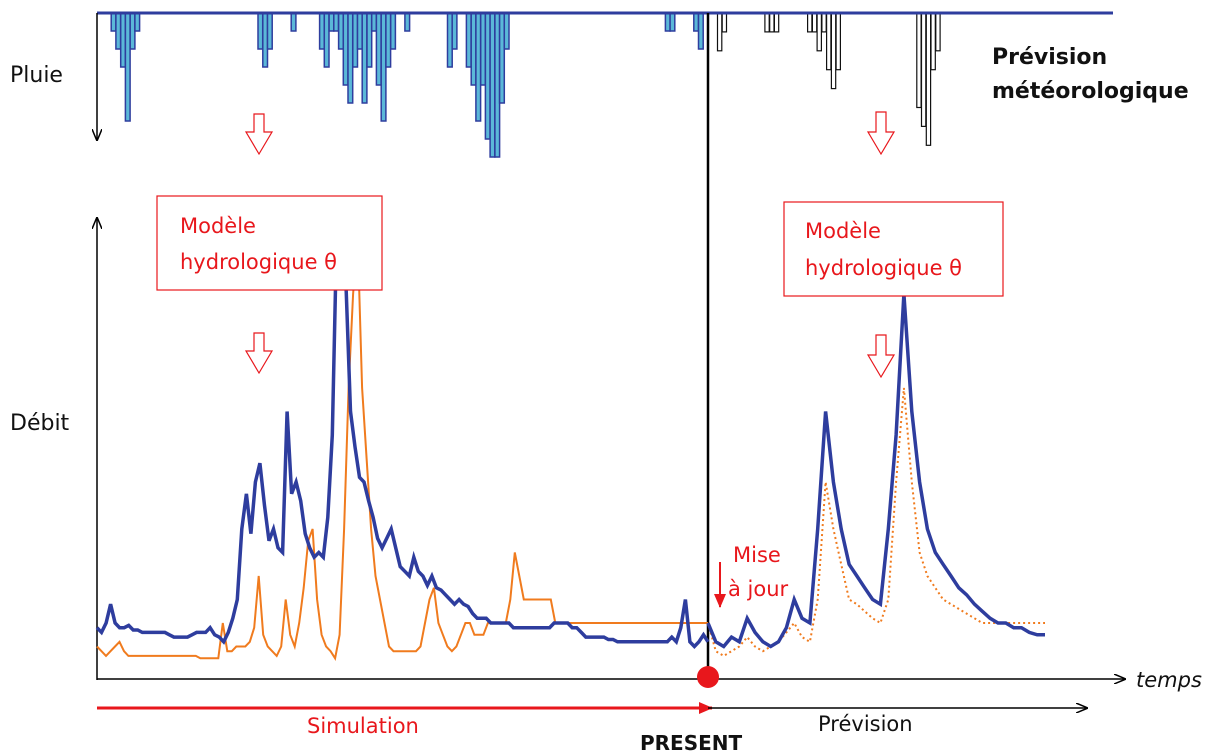  Describe the element at coordinates (1049, 57) in the screenshot. I see `weather-forecast-label-1: Prévision` at that location.